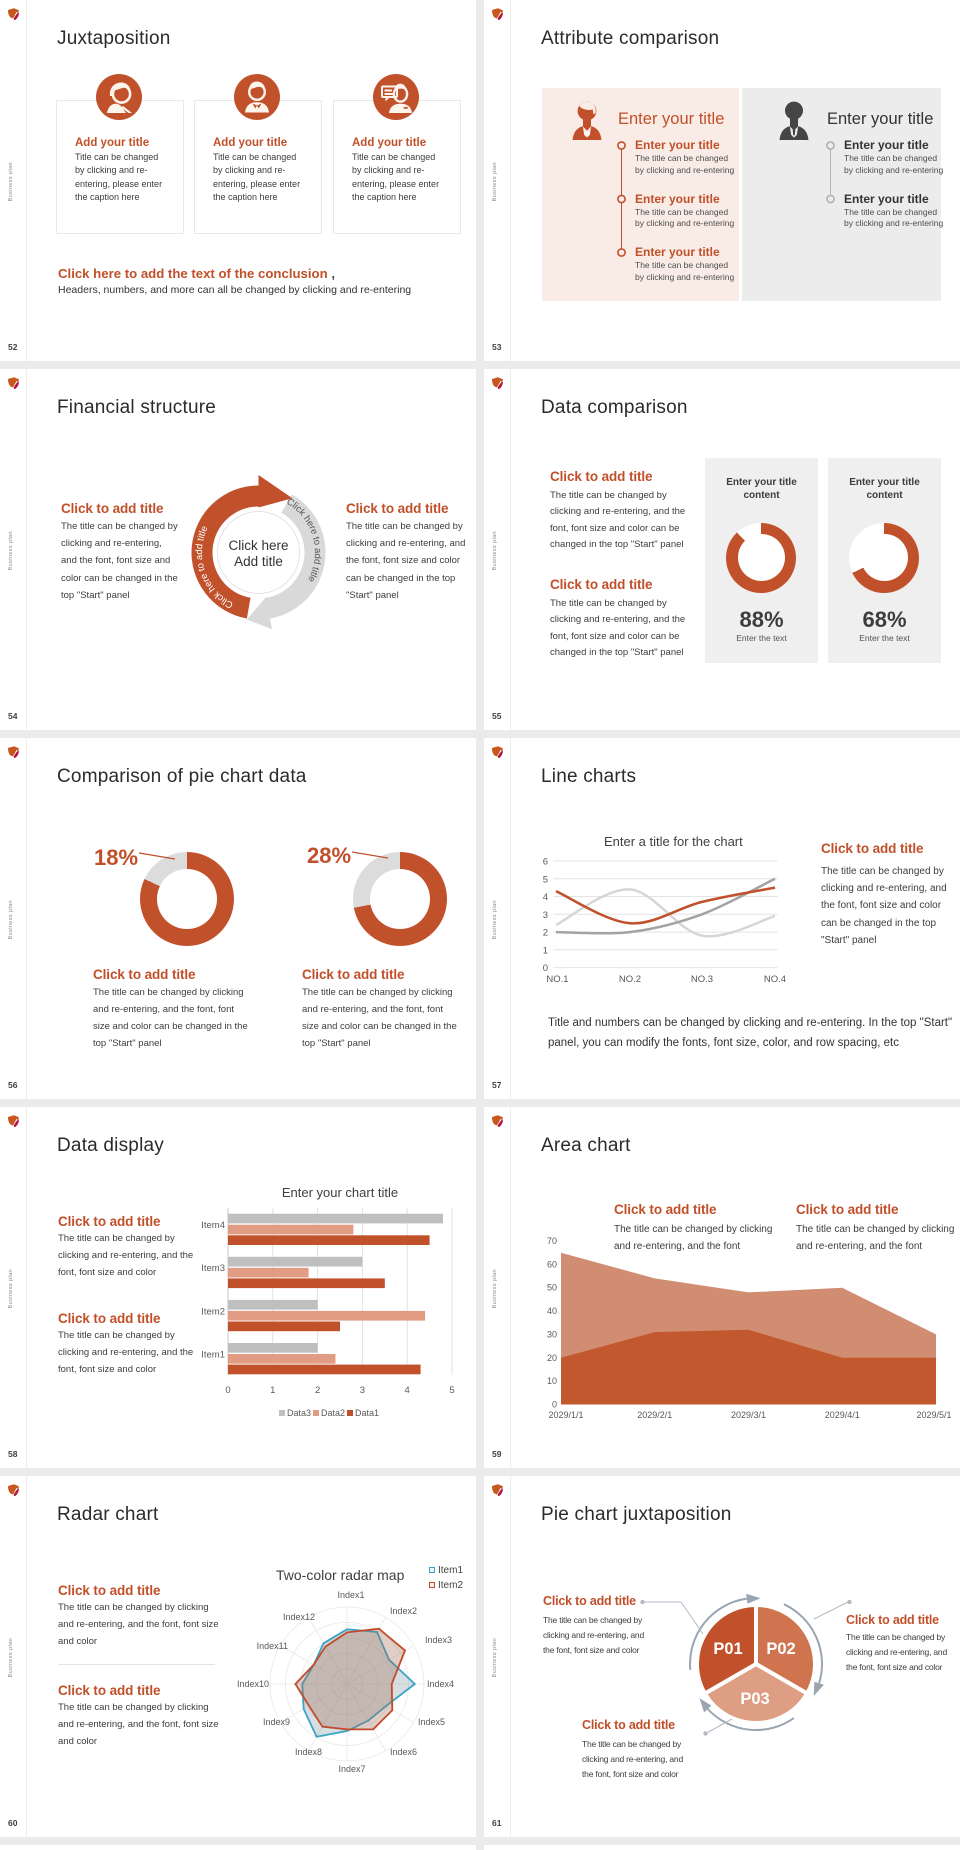  I want to click on svg-text: Add title, so click(258, 561).